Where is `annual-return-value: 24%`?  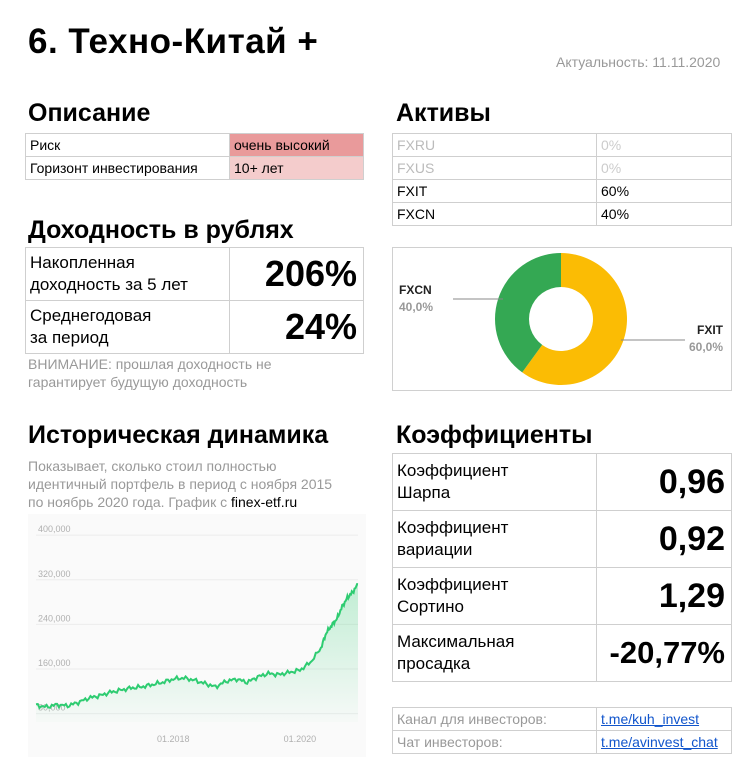
annual-return-value: 24% is located at coordinates (296, 327).